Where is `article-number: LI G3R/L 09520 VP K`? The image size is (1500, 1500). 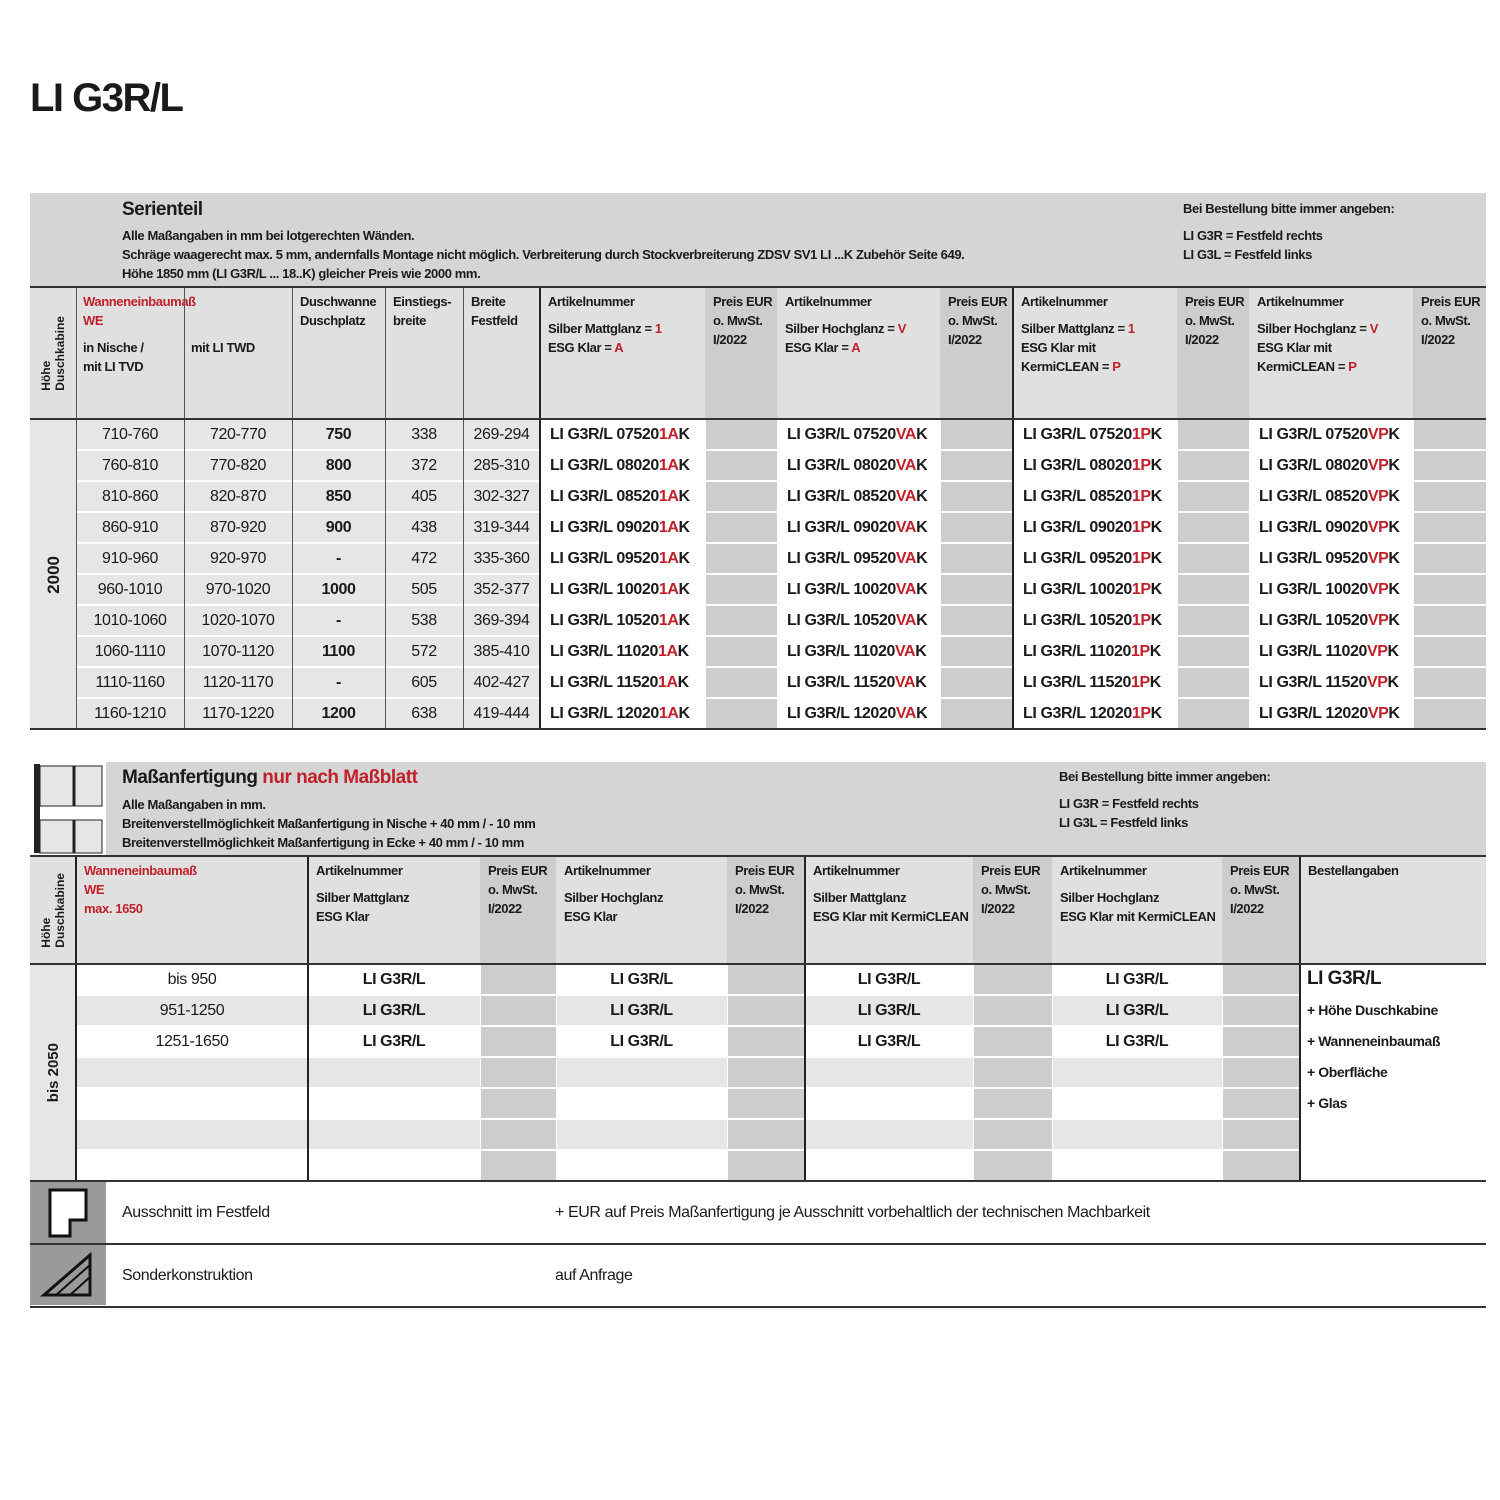 article-number: LI G3R/L 09520 VP K is located at coordinates (1329, 558).